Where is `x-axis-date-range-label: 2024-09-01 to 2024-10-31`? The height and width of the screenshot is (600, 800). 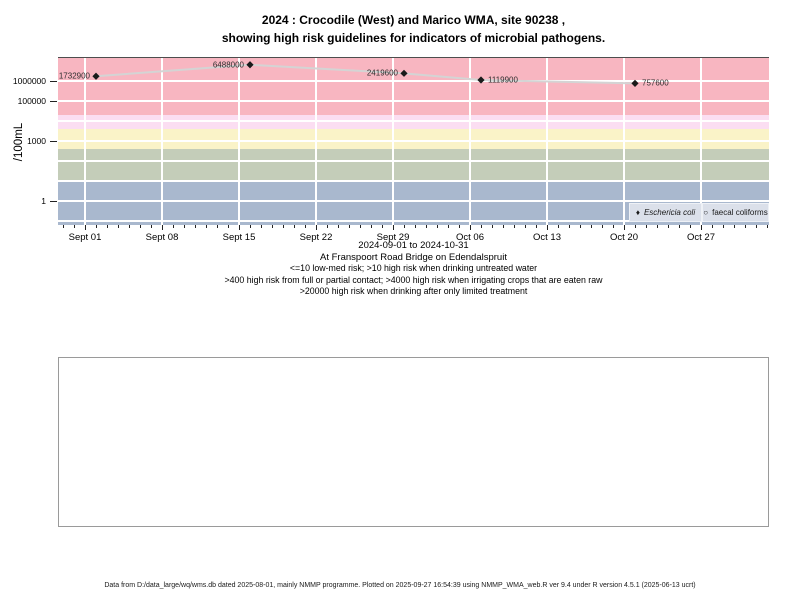 x-axis-date-range-label: 2024-09-01 to 2024-10-31 is located at coordinates (413, 245).